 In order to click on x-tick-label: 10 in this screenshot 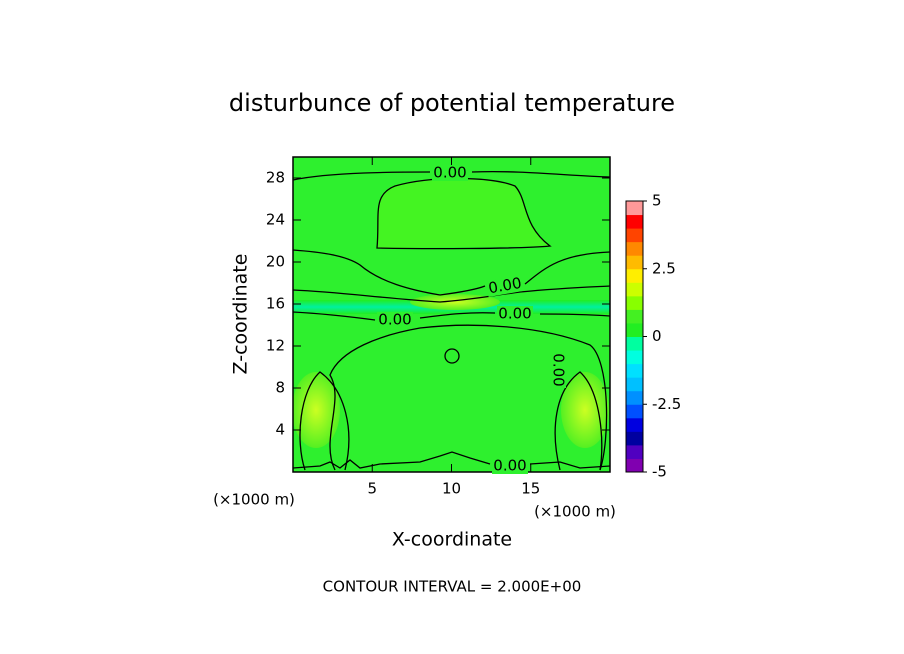, I will do `click(451, 489)`.